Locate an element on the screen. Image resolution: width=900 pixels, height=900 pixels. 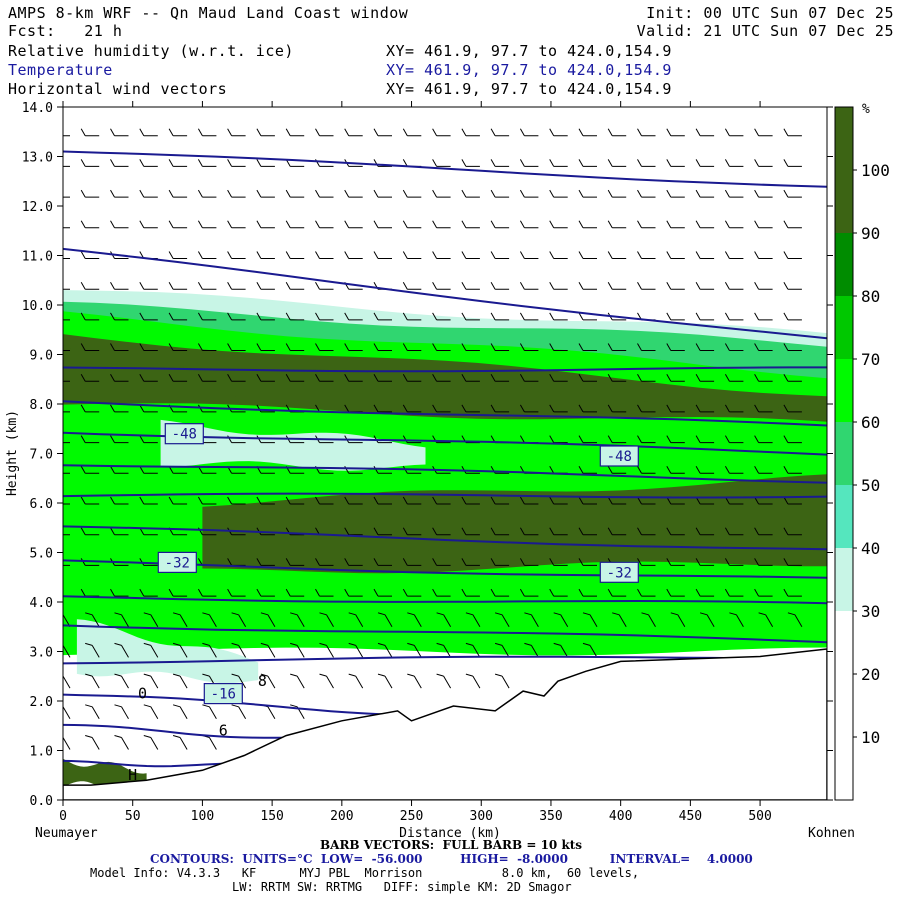
y-tick-label: 6.0 is located at coordinates (41, 504).